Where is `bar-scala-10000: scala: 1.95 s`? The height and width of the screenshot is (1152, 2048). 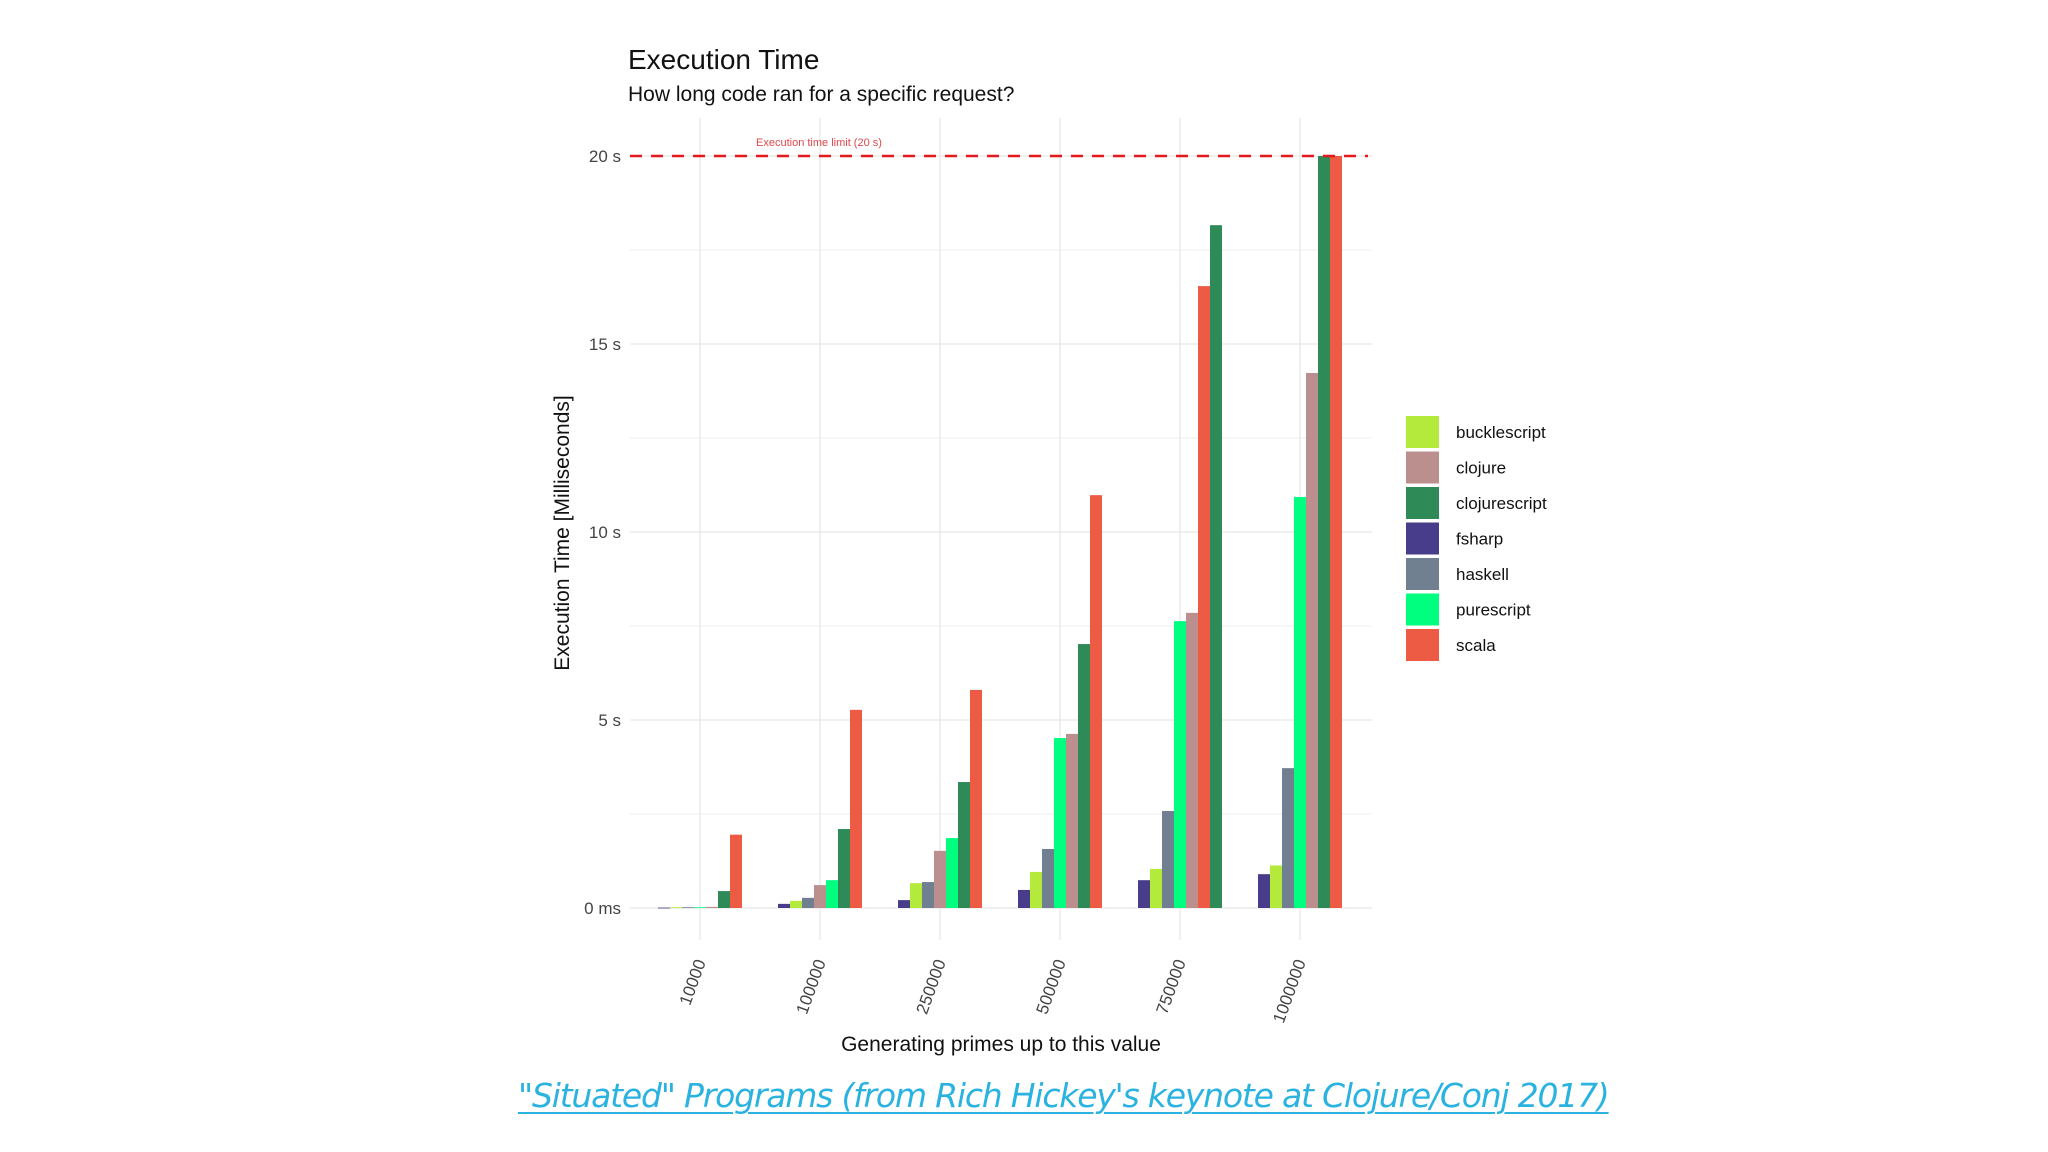
bar-scala-10000: scala: 1.95 s is located at coordinates (736, 871).